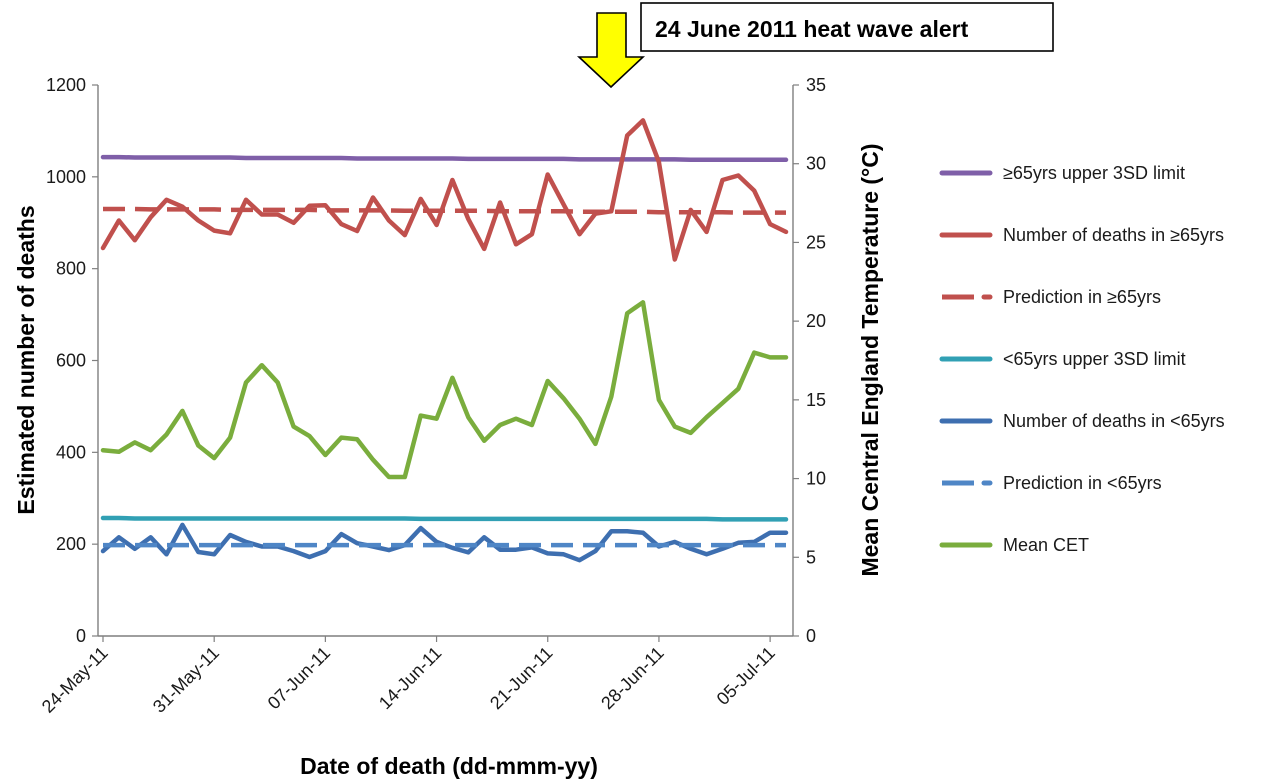  I want to click on right-axis-ticks: 0 5 10 15 20 25 30 35, so click(809, 360).